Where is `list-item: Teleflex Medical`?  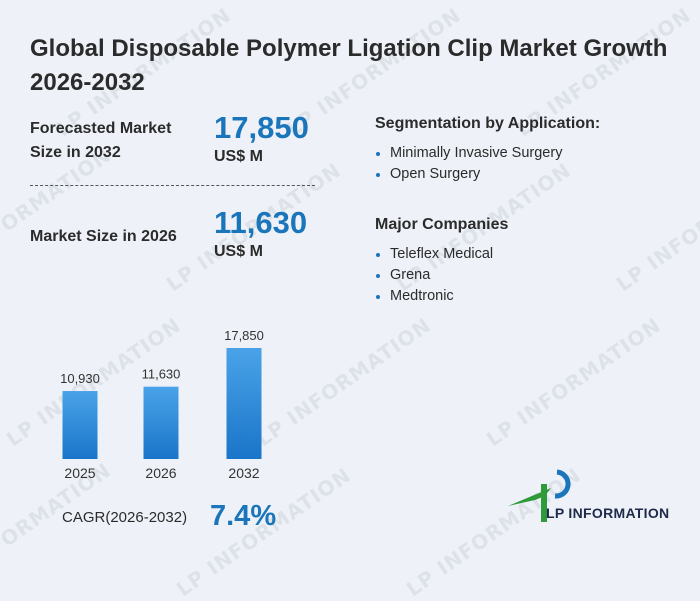 list-item: Teleflex Medical is located at coordinates (434, 254).